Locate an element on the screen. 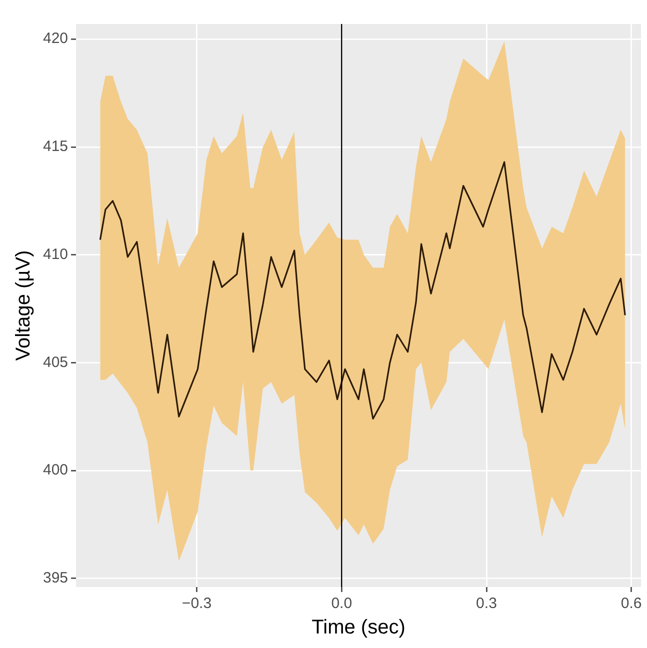  x-tick-label: 0.0 is located at coordinates (341, 603).